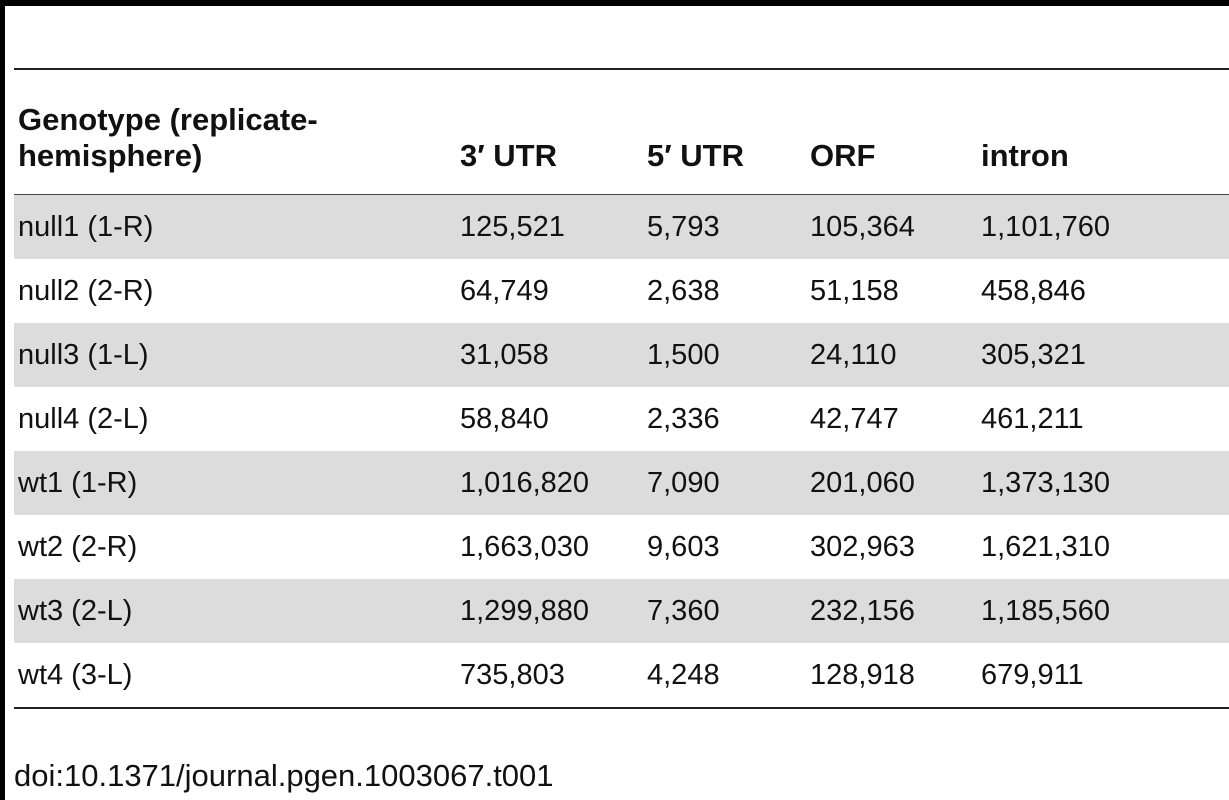  What do you see at coordinates (621, 419) in the screenshot?
I see `table-row: null4 (2-L) 58,840 2,336 42,747 461,211` at bounding box center [621, 419].